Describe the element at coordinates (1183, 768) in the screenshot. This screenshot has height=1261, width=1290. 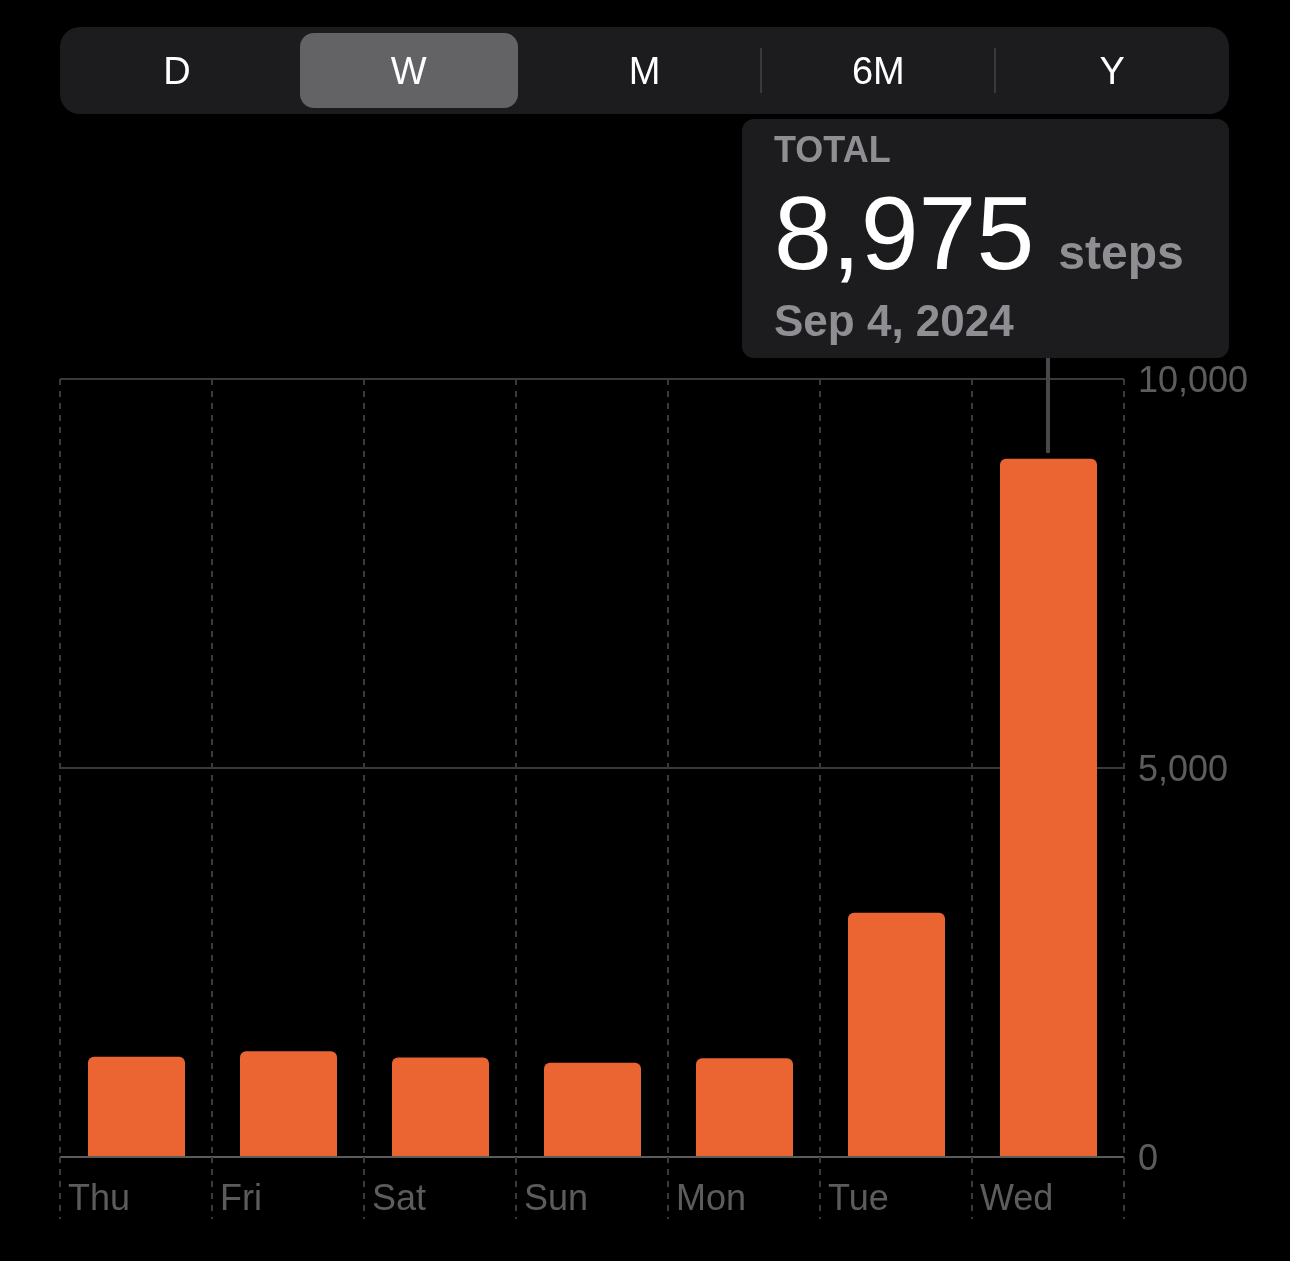
I see `y-tick-label: 5,000` at that location.